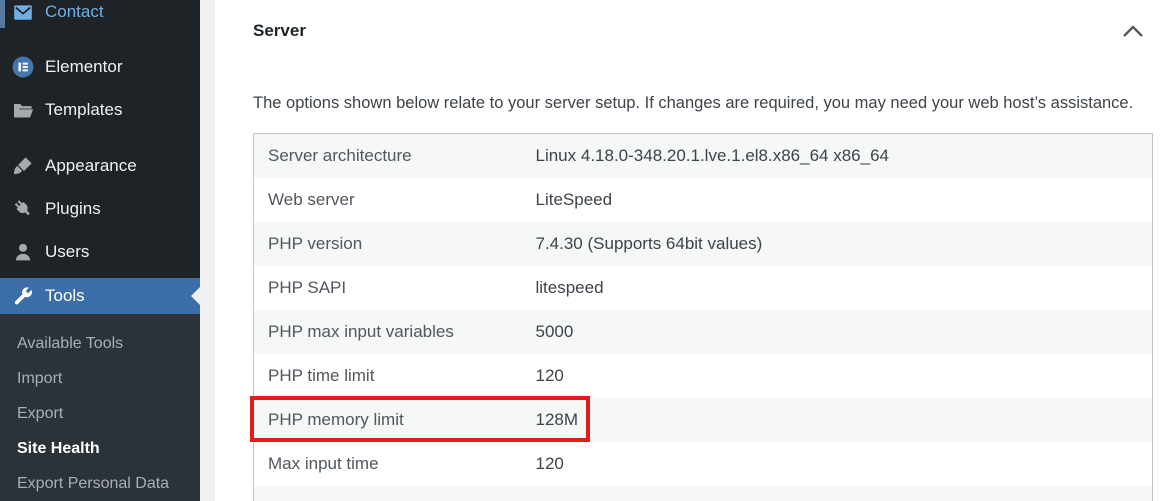 The height and width of the screenshot is (501, 1162). I want to click on row-label: PHP time limit, so click(321, 375).